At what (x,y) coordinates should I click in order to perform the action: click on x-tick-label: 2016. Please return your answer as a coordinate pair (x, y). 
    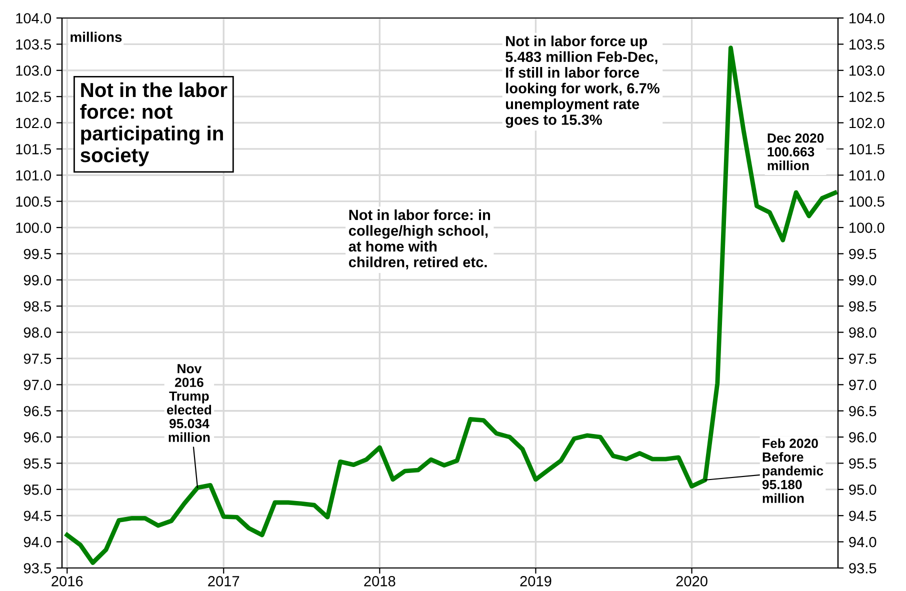
    Looking at the image, I should click on (67, 581).